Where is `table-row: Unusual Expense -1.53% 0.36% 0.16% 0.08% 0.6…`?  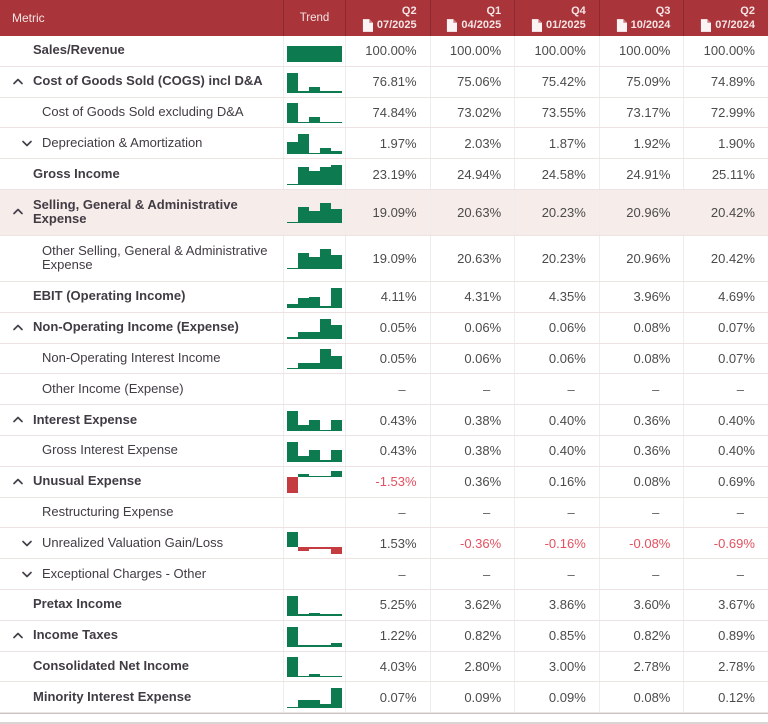 table-row: Unusual Expense -1.53% 0.36% 0.16% 0.08% 0.6… is located at coordinates (384, 482).